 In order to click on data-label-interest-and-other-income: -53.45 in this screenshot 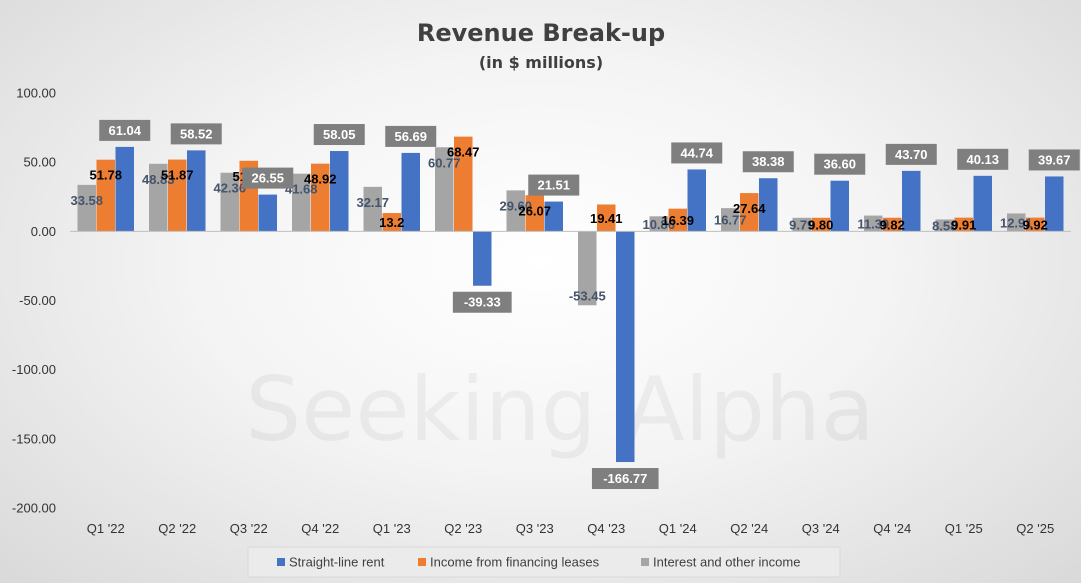, I will do `click(587, 295)`.